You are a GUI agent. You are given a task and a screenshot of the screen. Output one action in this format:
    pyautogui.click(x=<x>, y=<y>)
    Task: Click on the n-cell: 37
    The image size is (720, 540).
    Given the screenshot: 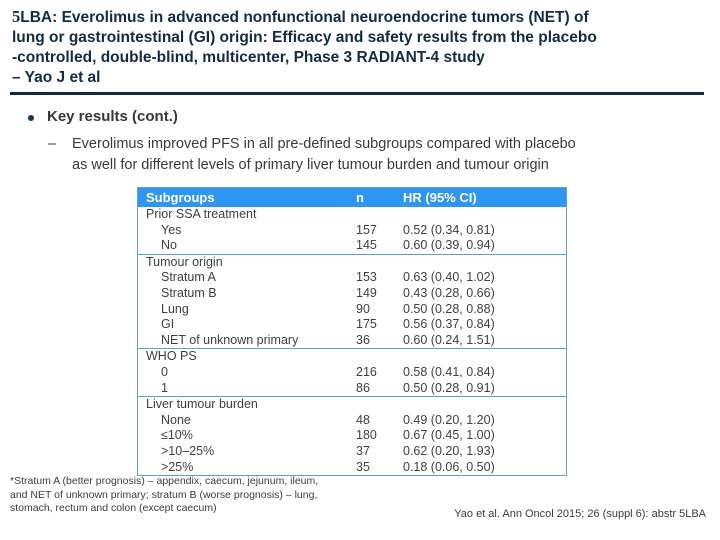 What is the action you would take?
    pyautogui.click(x=363, y=450)
    